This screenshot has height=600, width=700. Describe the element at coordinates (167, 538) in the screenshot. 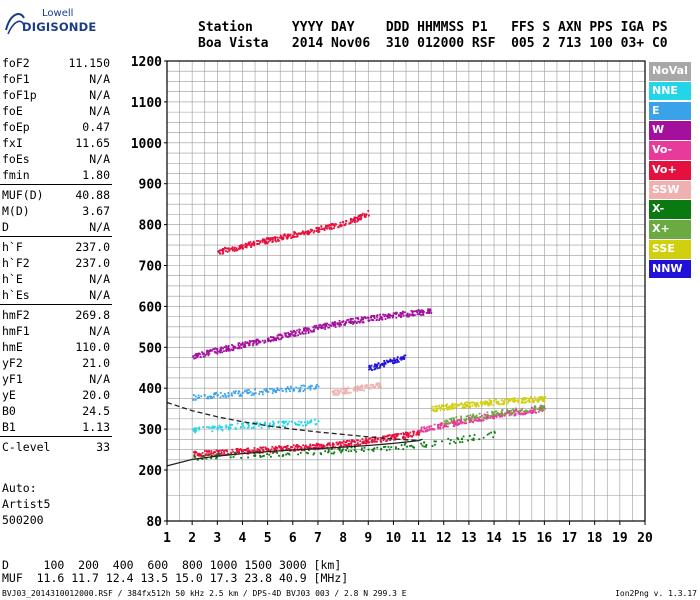

I see `x-tick-label: 1` at that location.